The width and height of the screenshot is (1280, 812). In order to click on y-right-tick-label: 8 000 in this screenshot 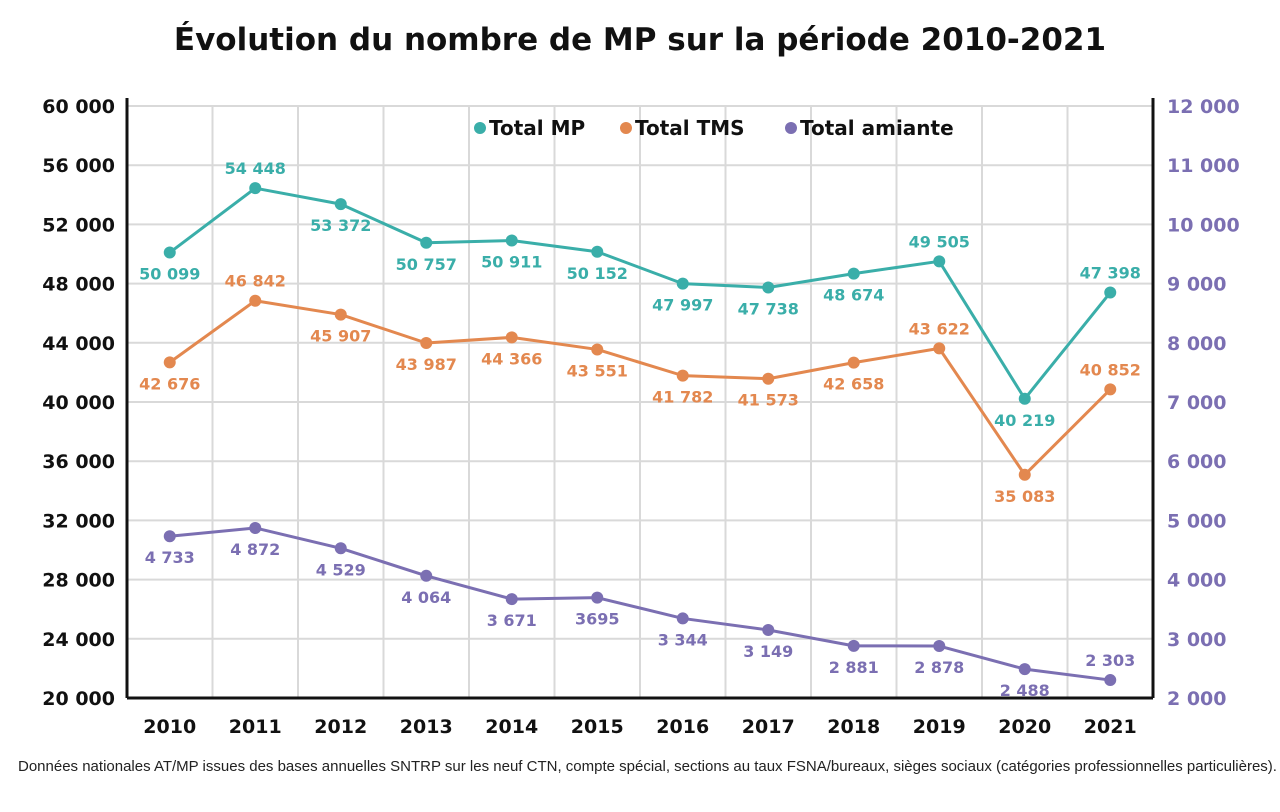, I will do `click(1197, 344)`.